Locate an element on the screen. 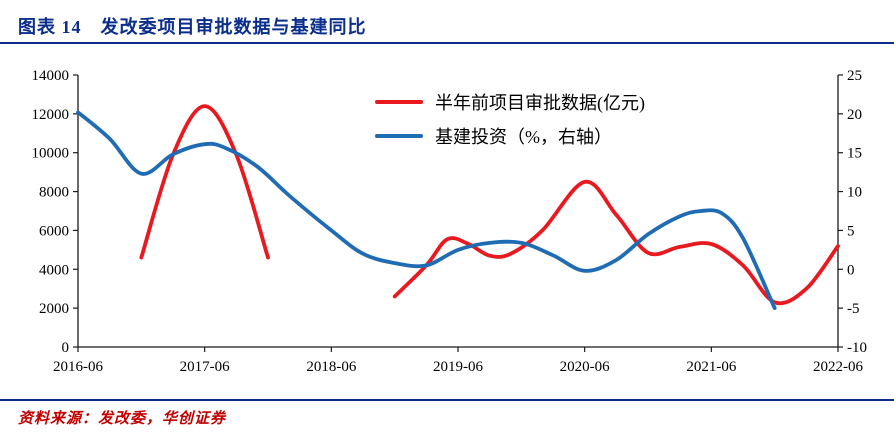  x-tick-label: 2020-06 is located at coordinates (585, 367).